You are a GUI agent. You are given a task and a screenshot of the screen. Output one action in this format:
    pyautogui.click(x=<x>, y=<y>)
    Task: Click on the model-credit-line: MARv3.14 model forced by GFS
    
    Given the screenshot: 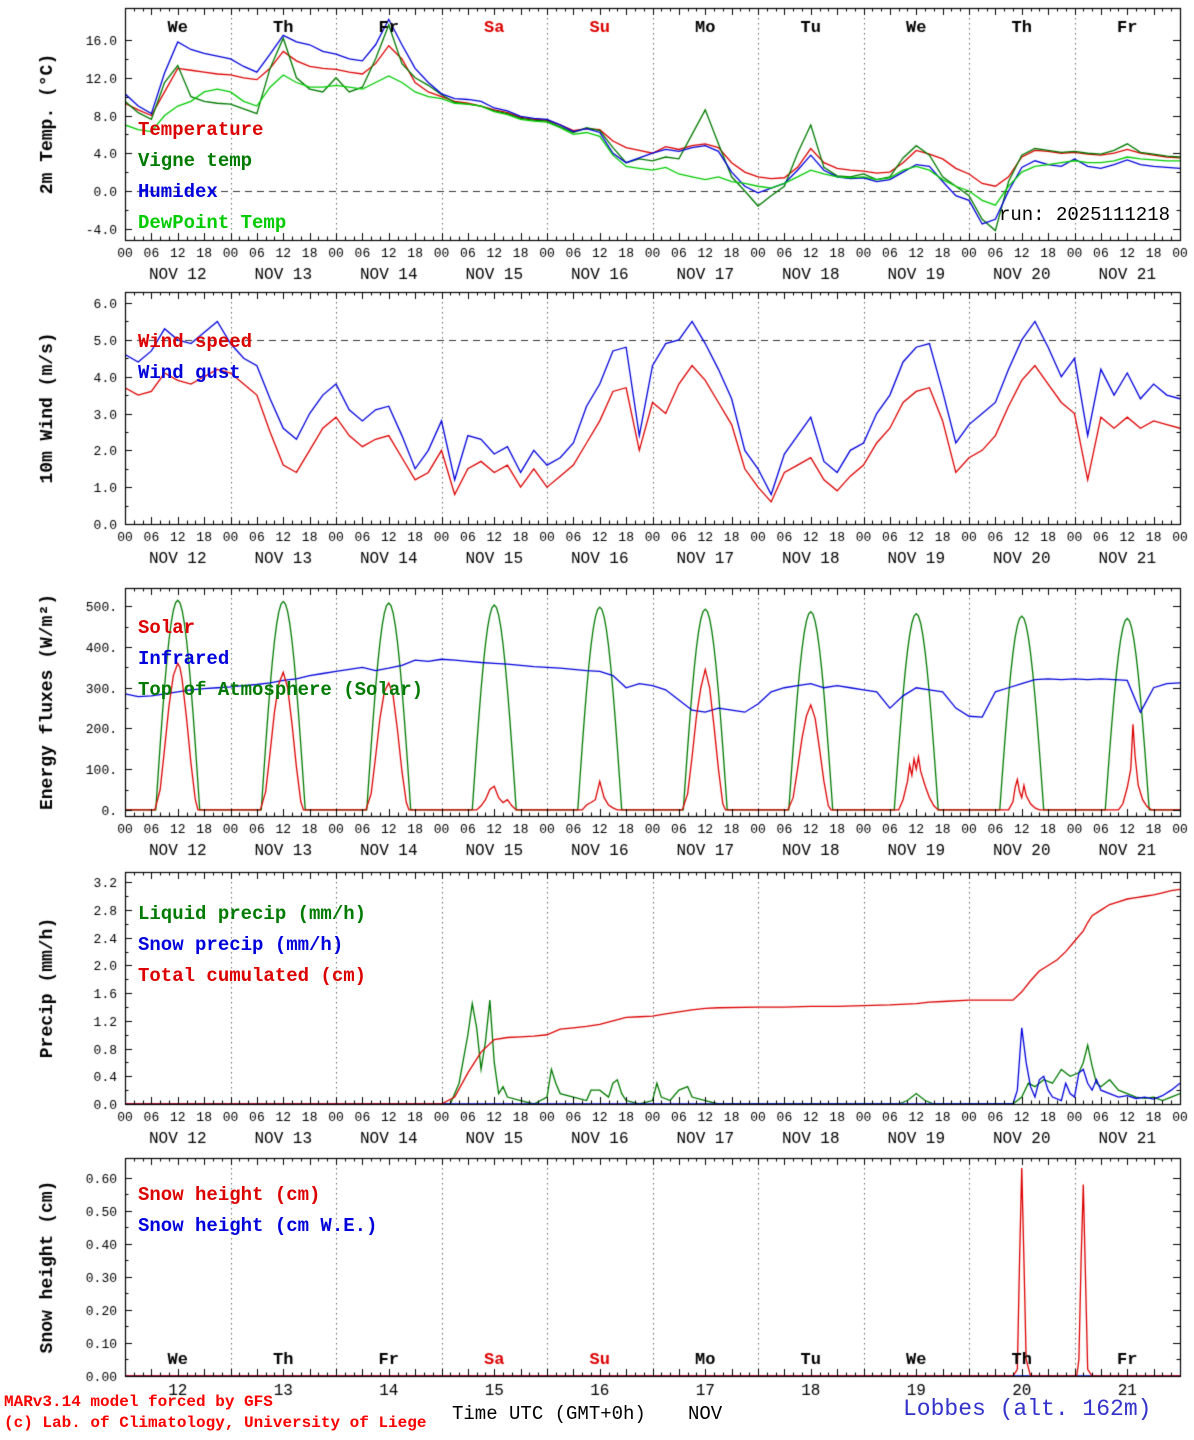 What is the action you would take?
    pyautogui.click(x=138, y=1402)
    